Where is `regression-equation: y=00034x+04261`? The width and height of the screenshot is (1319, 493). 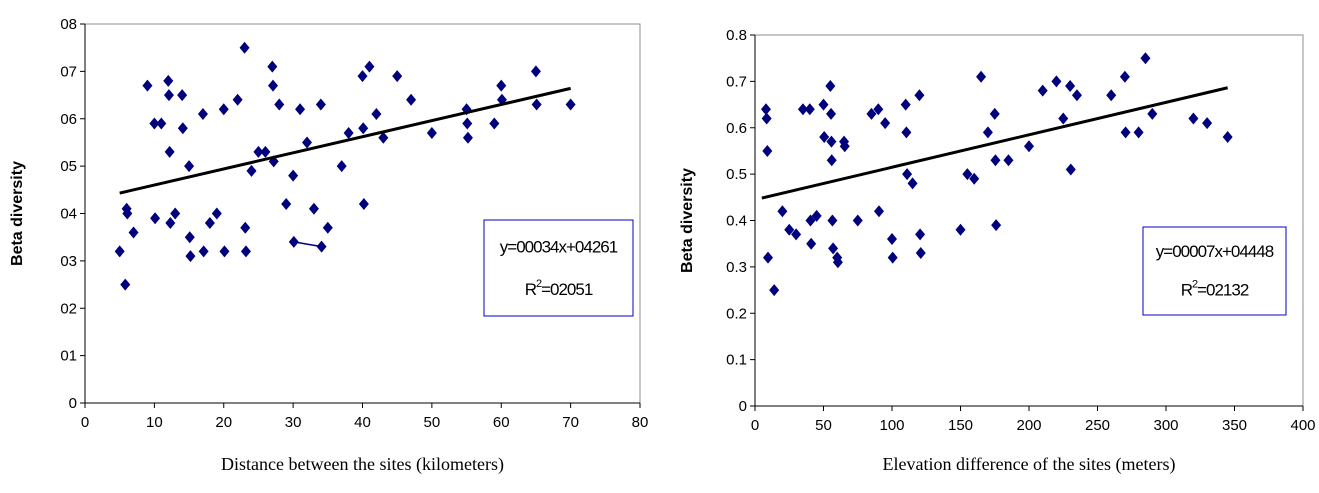 regression-equation: y=00034x+04261 is located at coordinates (559, 247).